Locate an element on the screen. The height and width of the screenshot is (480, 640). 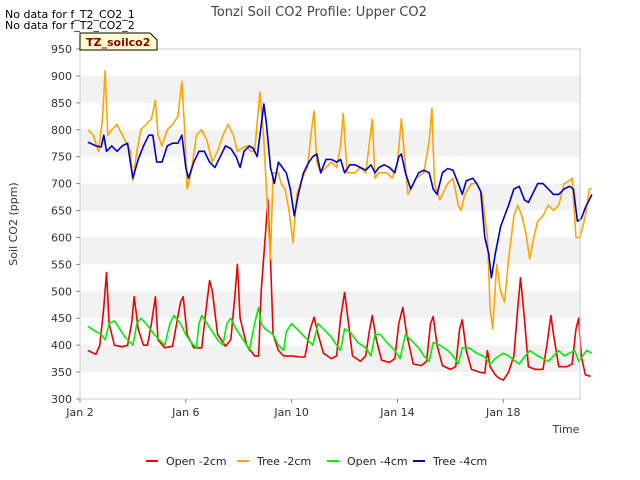
badge-label: TZ_soilco2 is located at coordinates (118, 42).